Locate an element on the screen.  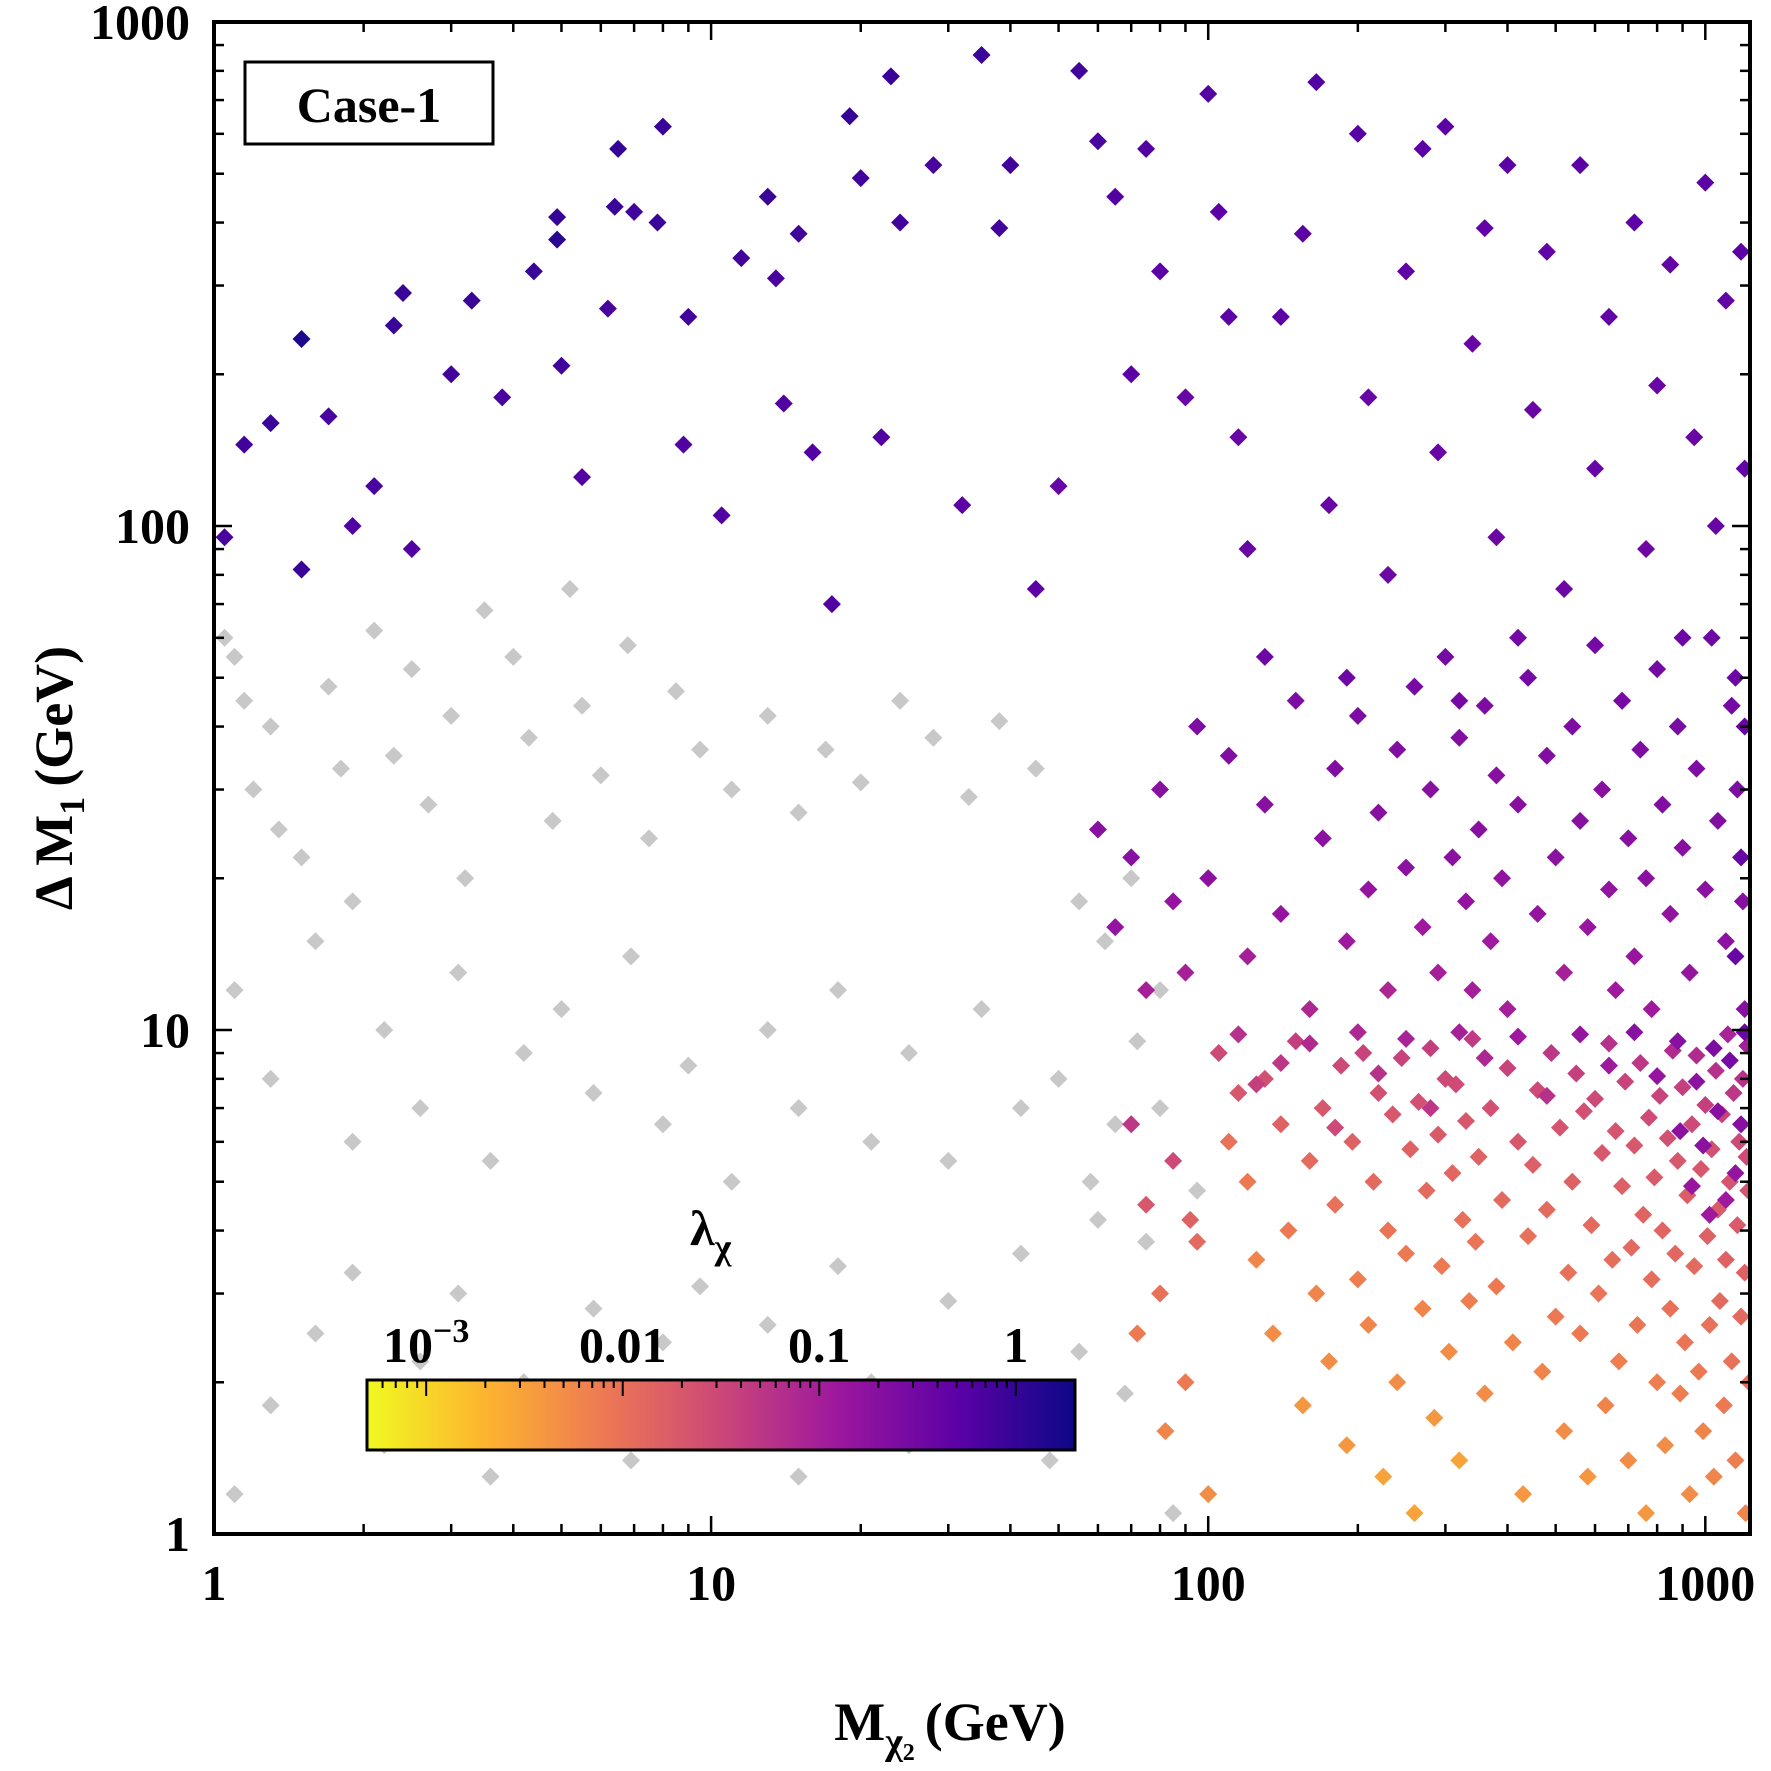
case-annotation: Case-1 is located at coordinates (369, 103).